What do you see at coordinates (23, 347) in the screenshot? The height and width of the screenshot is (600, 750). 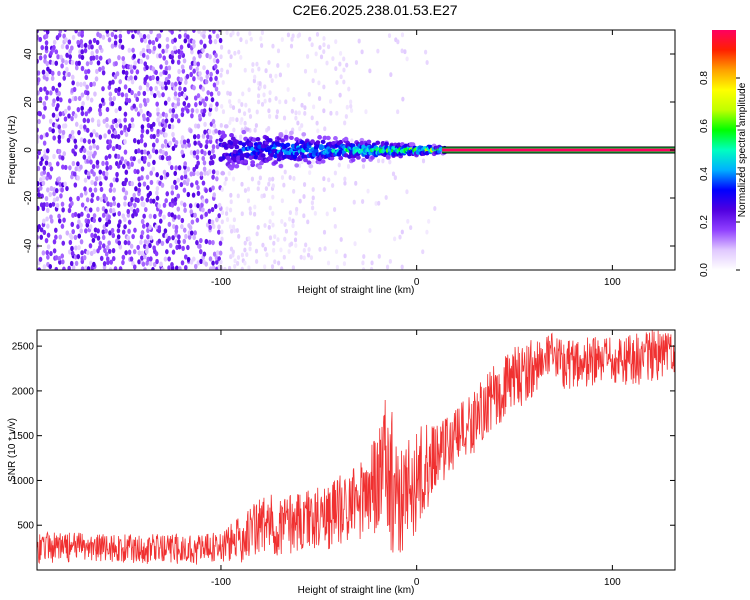 I see `y-tick-label: 2500` at bounding box center [23, 347].